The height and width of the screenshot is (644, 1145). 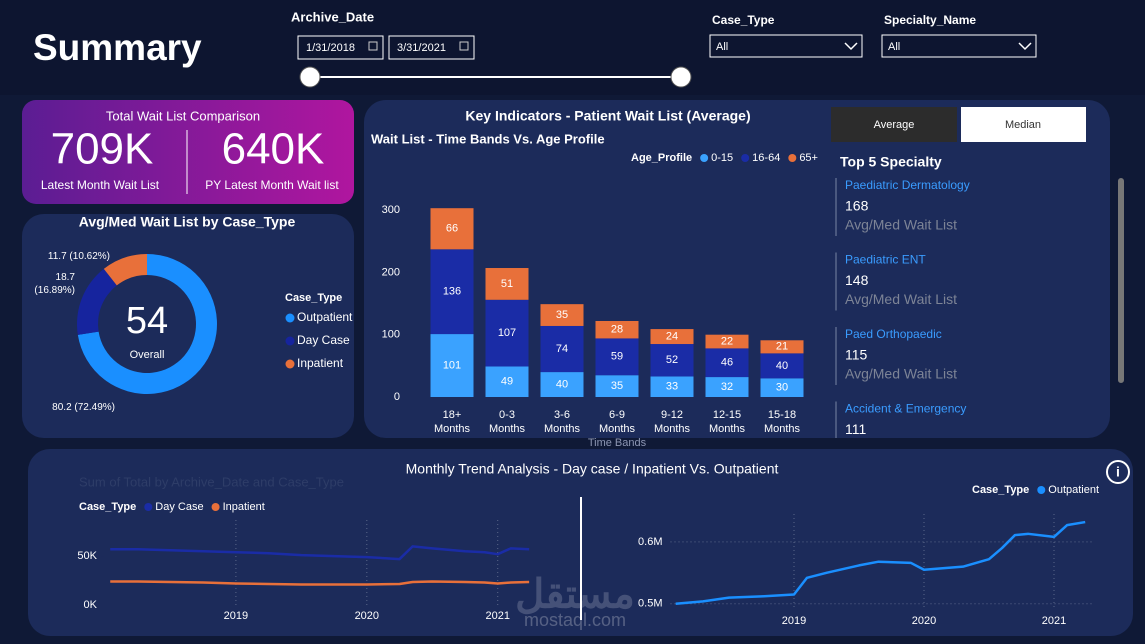 What do you see at coordinates (743, 20) in the screenshot?
I see `filter-label: Case_Type` at bounding box center [743, 20].